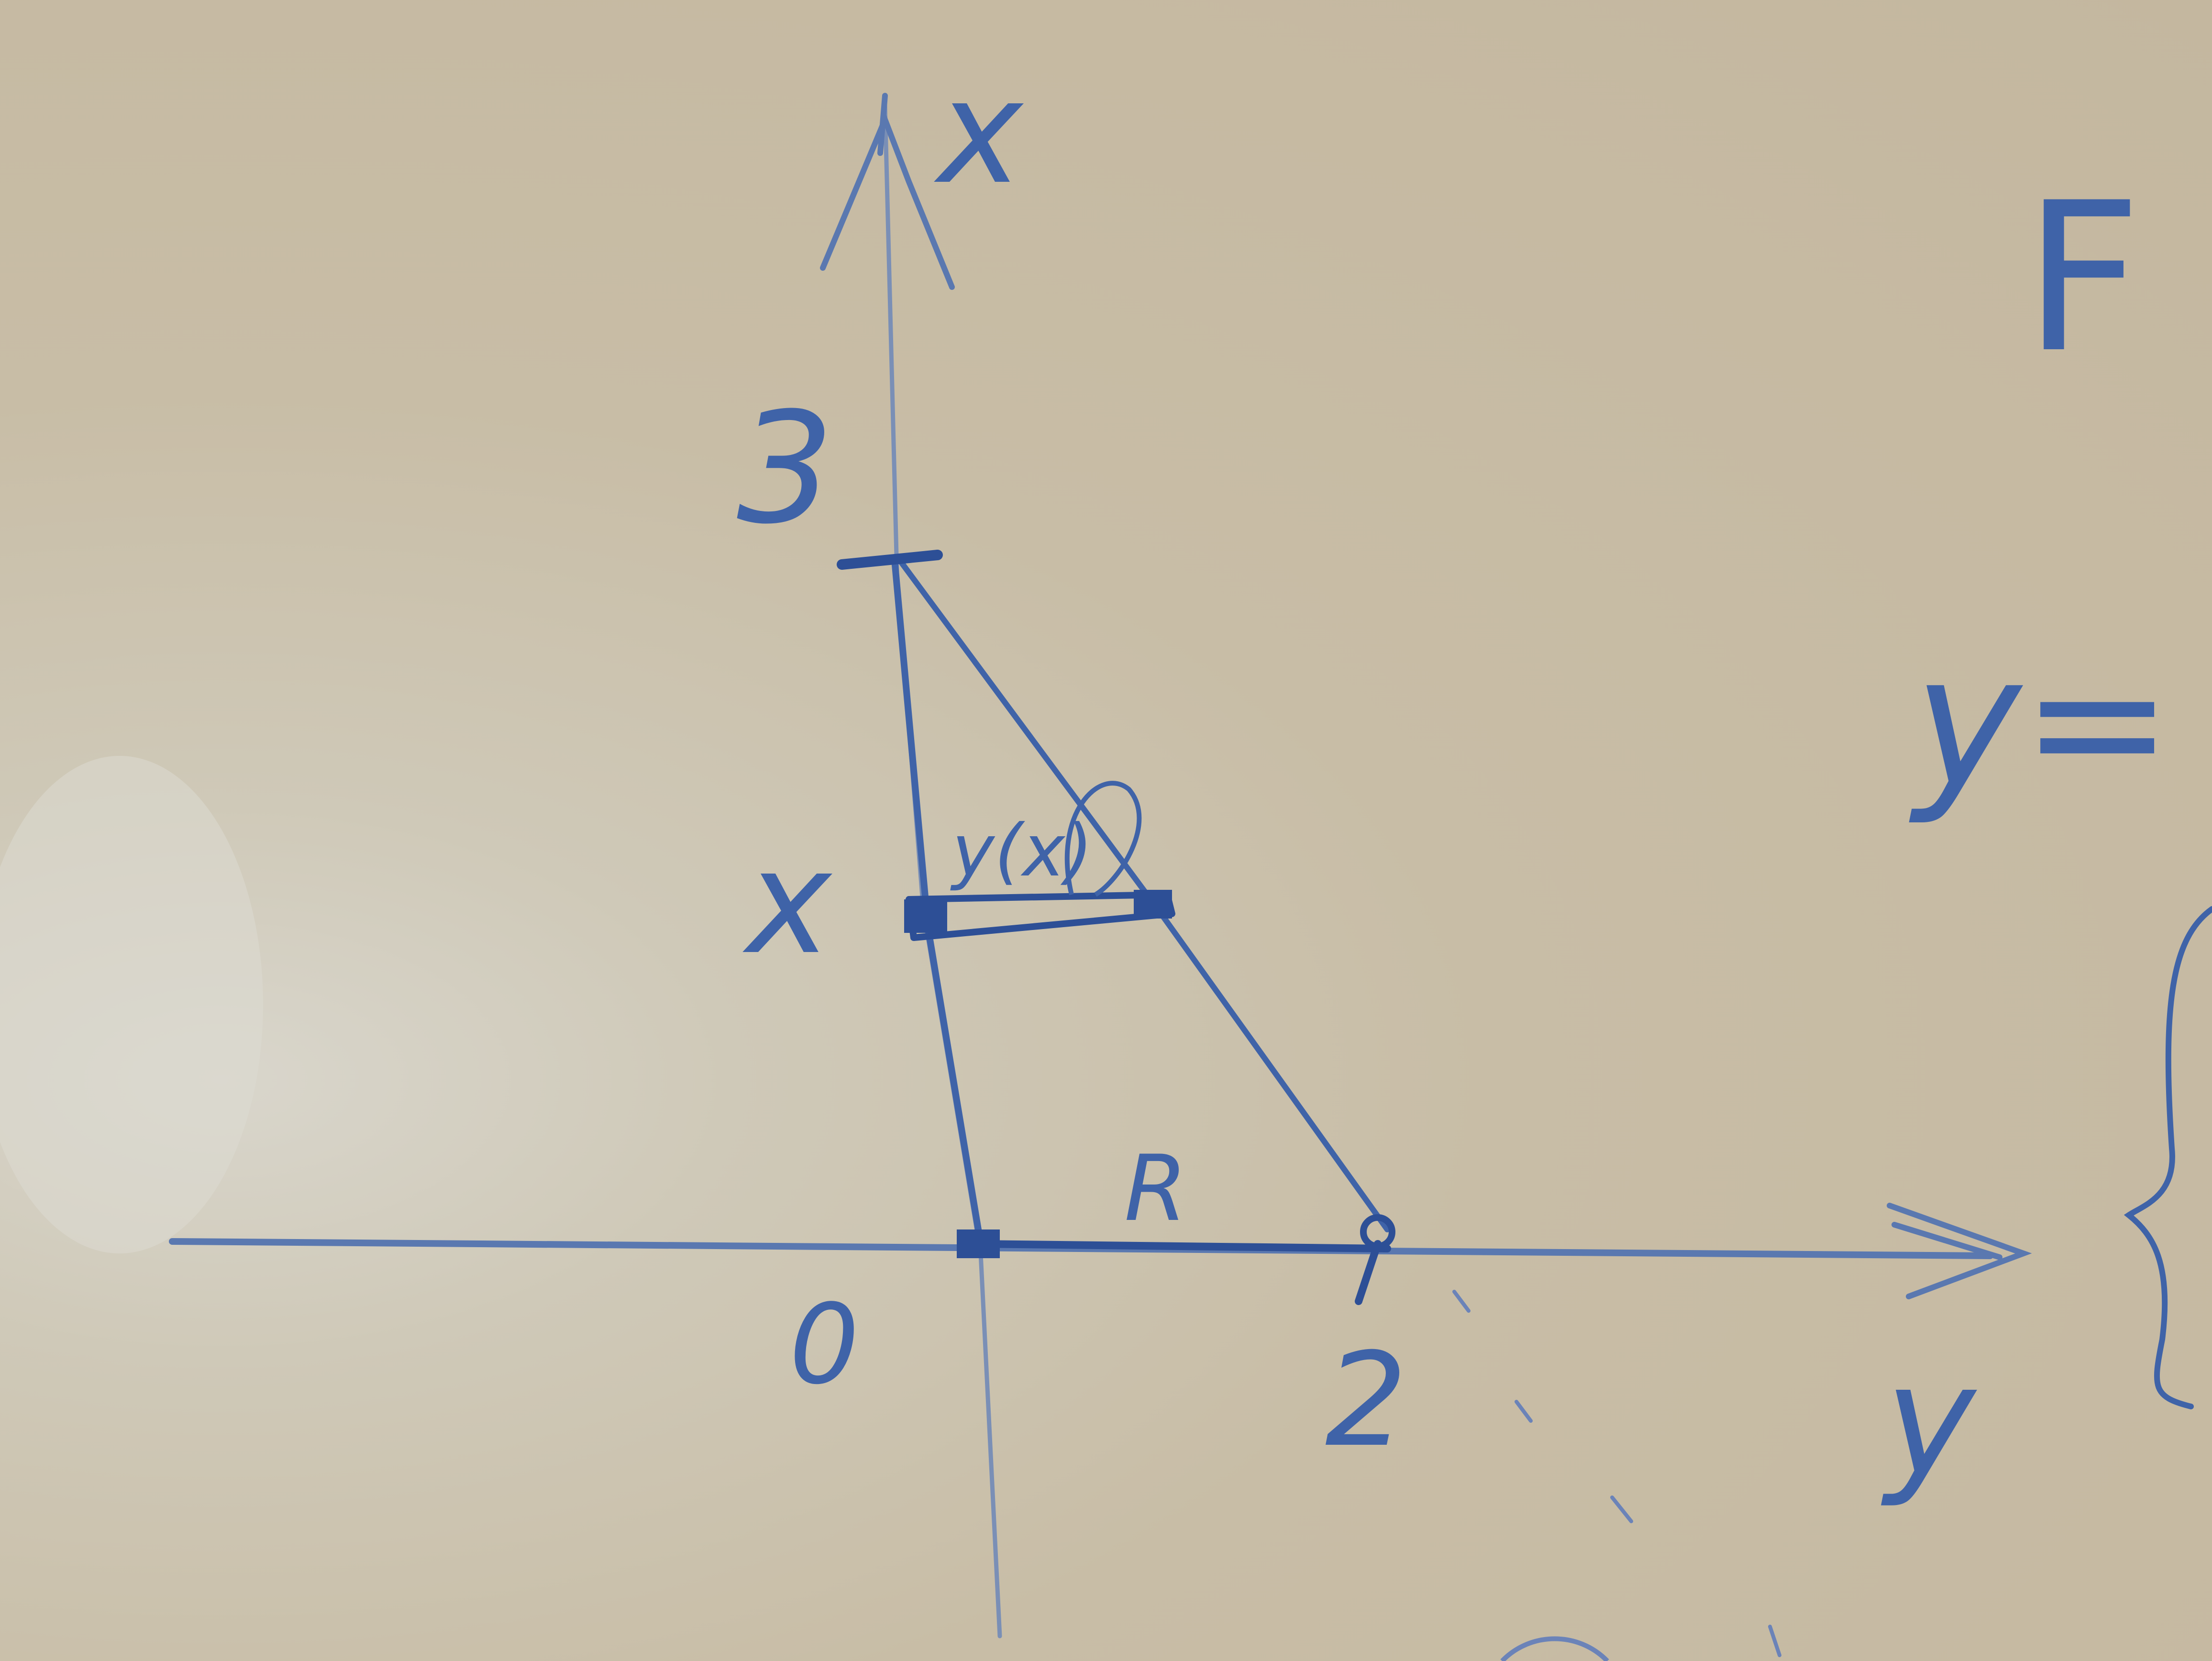  Describe the element at coordinates (785, 469) in the screenshot. I see `label-tick-3: 3` at that location.